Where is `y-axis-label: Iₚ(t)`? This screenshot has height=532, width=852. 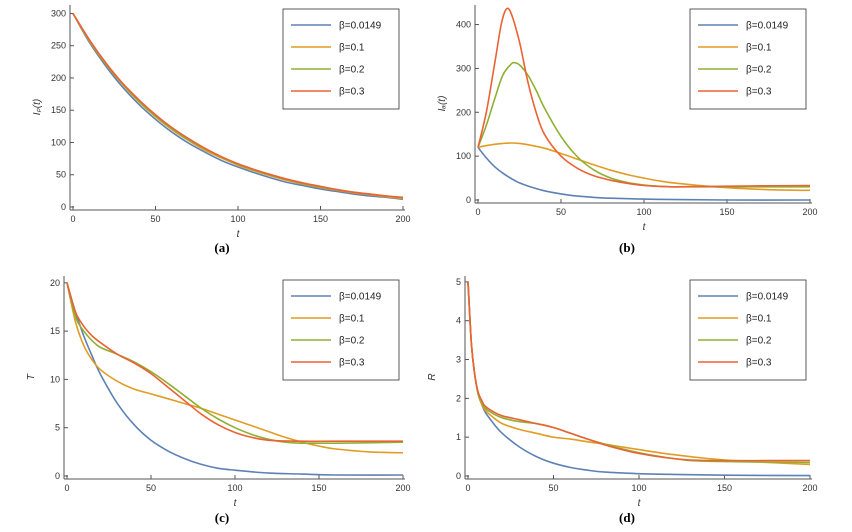 y-axis-label: Iₚ(t) is located at coordinates (37, 107).